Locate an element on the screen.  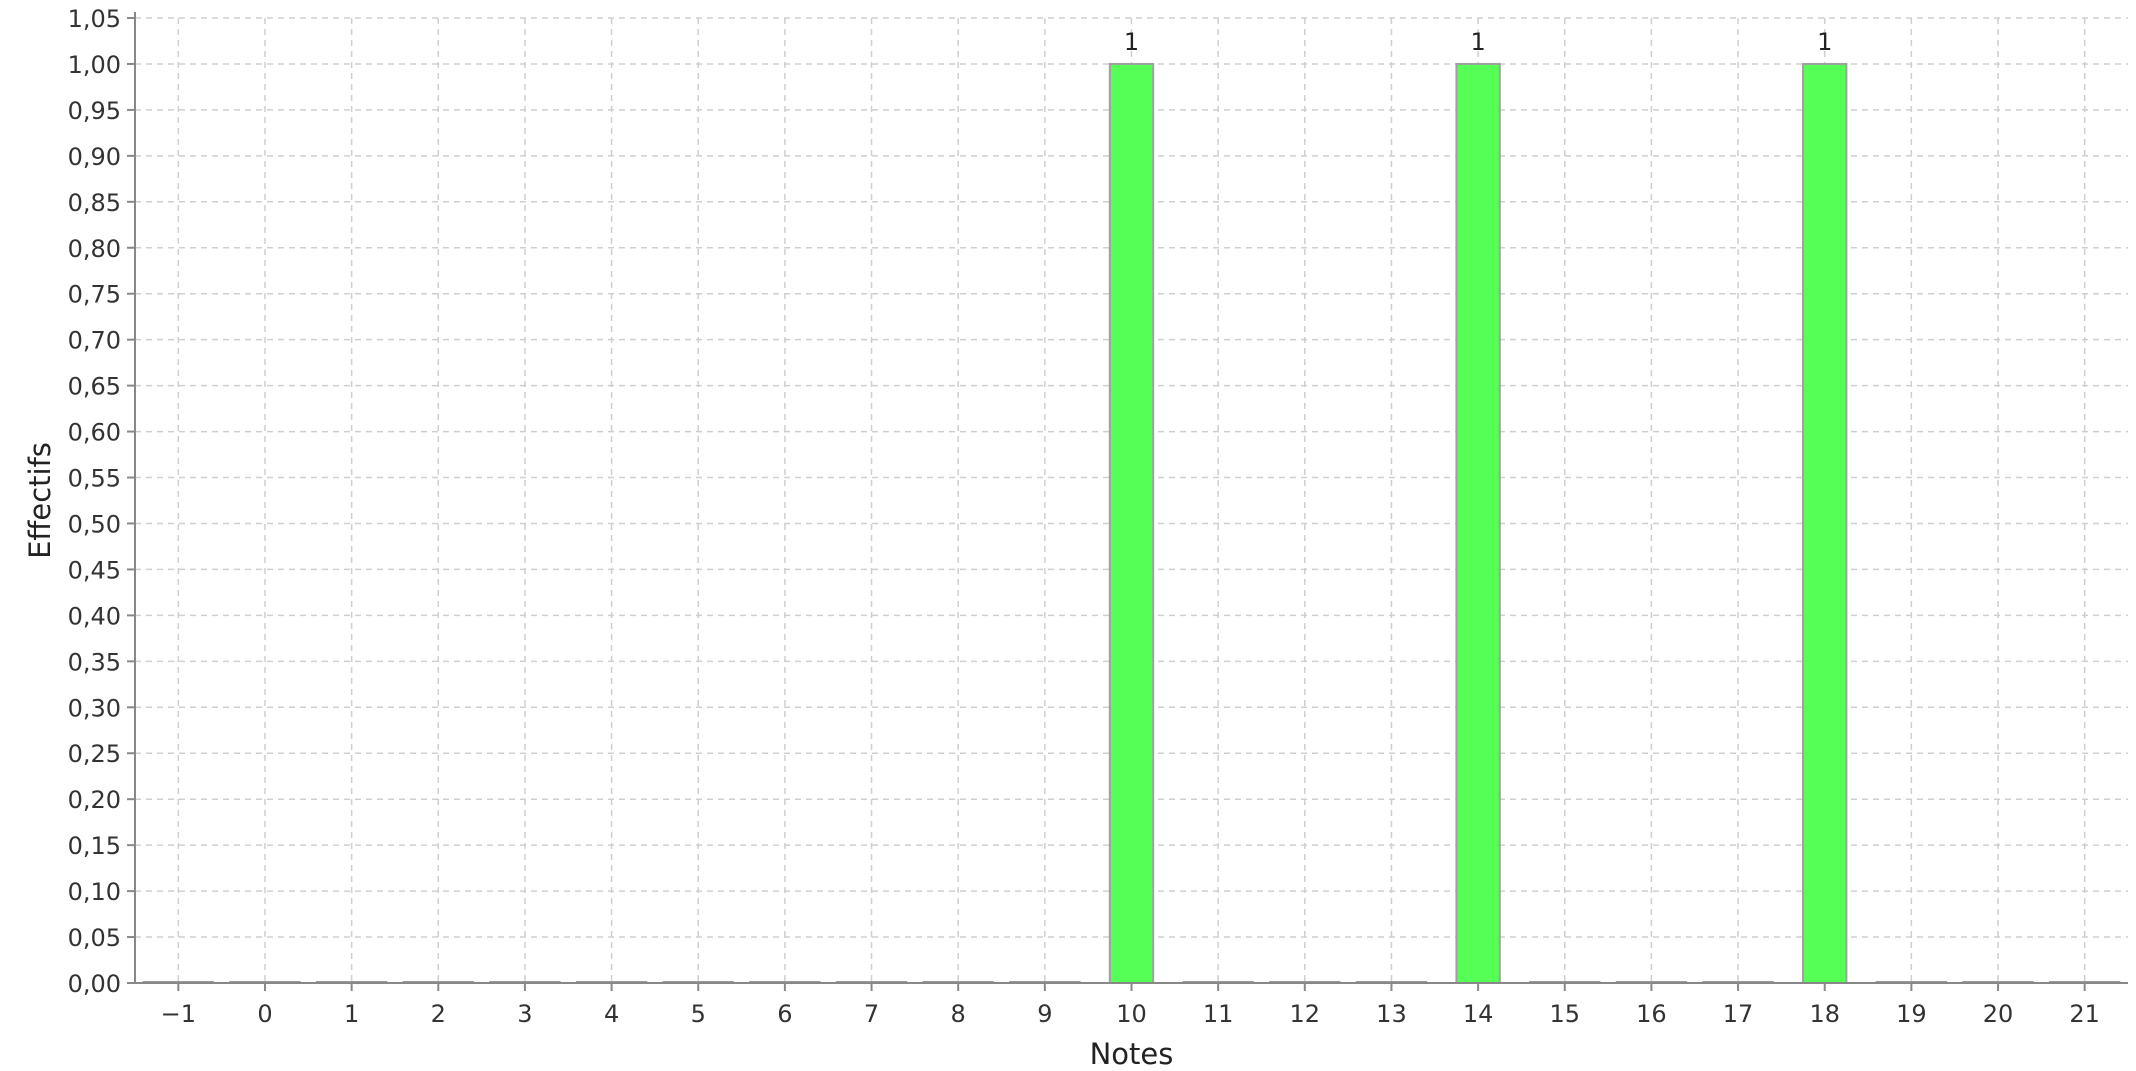
x-tick-label: 21 is located at coordinates (2084, 1014).